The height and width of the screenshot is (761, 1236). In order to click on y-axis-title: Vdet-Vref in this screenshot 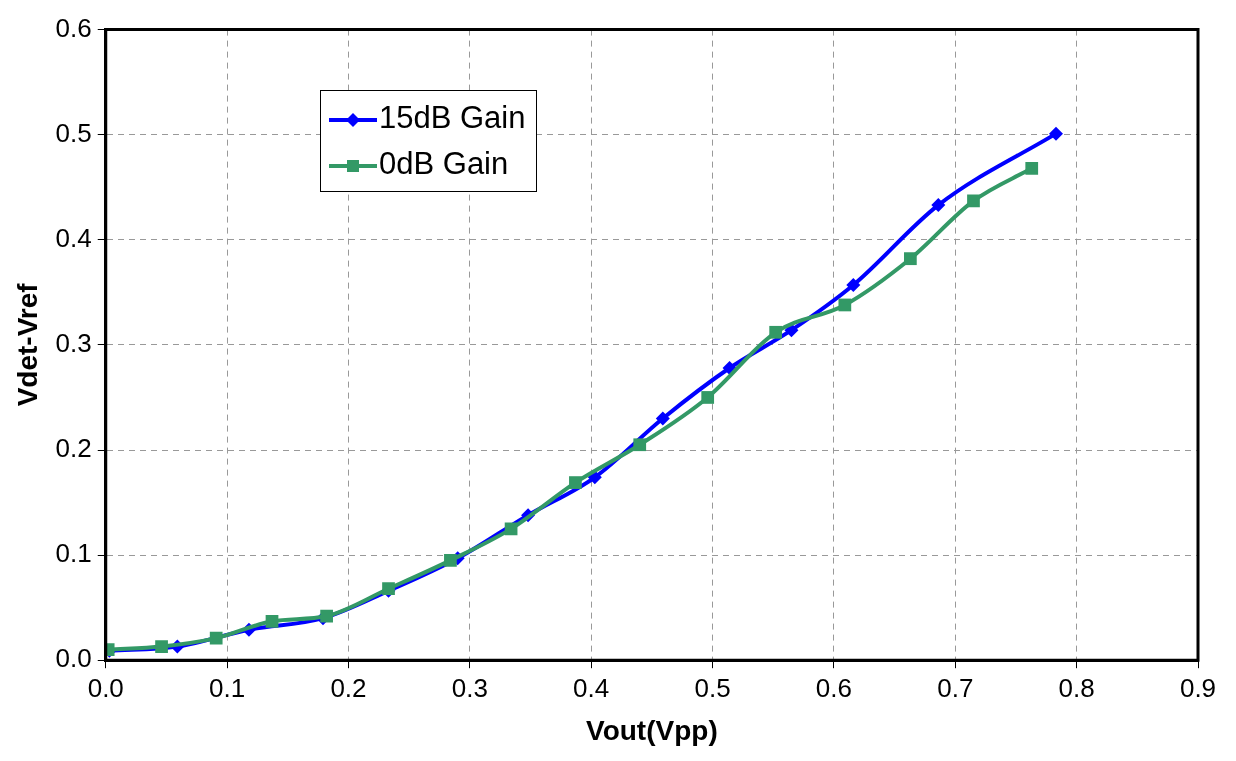, I will do `click(27, 344)`.